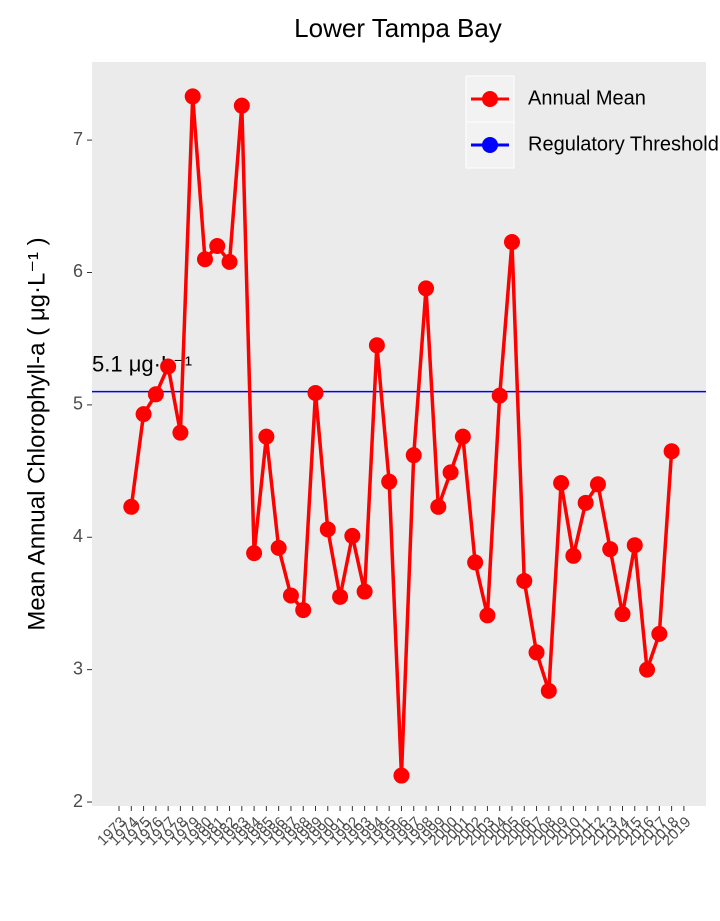  I want to click on y-tick-label: 7, so click(78, 139).